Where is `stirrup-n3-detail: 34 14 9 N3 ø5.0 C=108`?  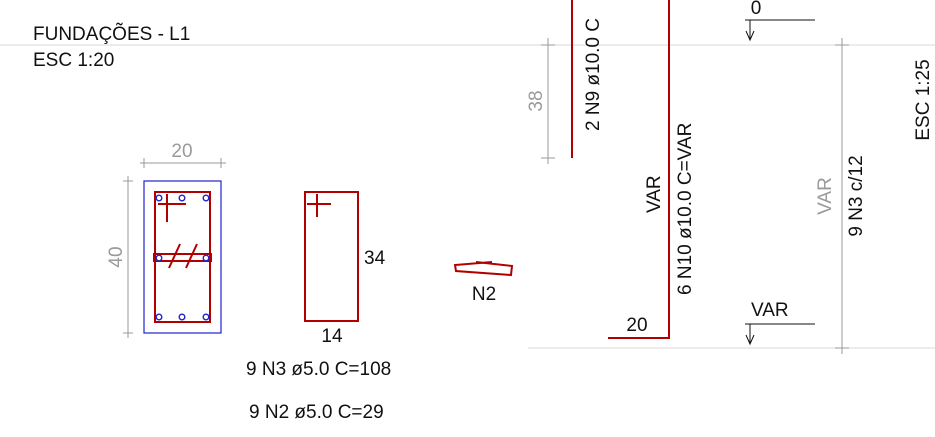
stirrup-n3-detail: 34 14 9 N3 ø5.0 C=108 is located at coordinates (318, 285).